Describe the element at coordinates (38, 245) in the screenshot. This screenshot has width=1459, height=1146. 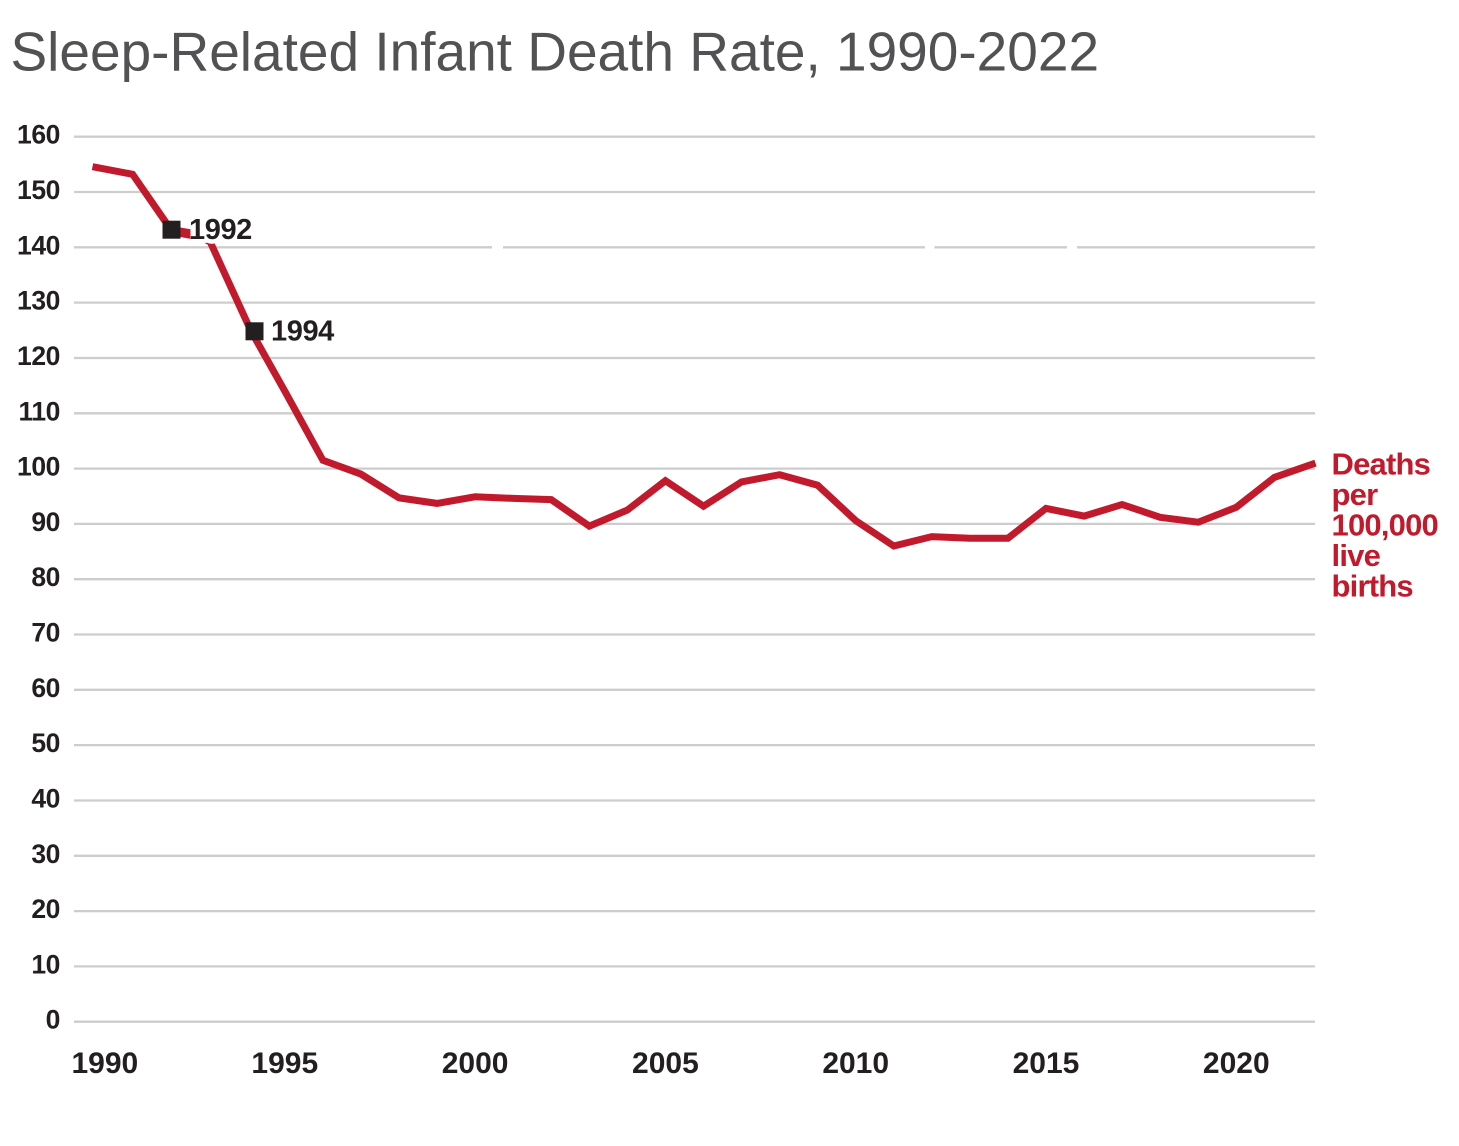
I see `svg-text: 140` at that location.